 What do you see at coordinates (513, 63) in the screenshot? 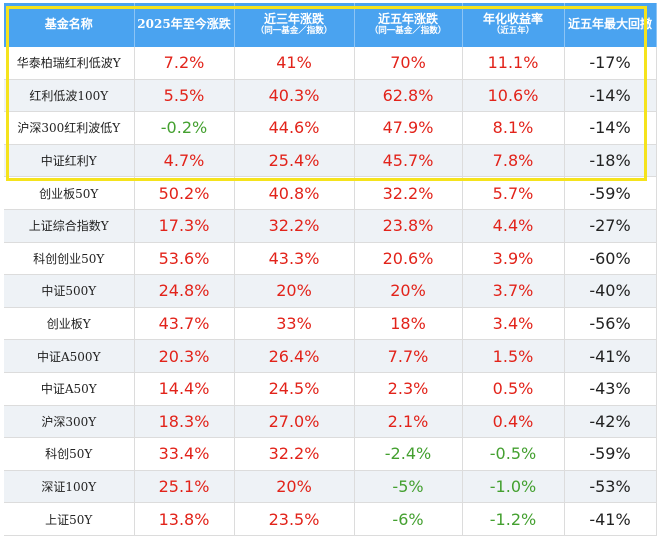
I see `annualized-cell: 11.1%` at bounding box center [513, 63].